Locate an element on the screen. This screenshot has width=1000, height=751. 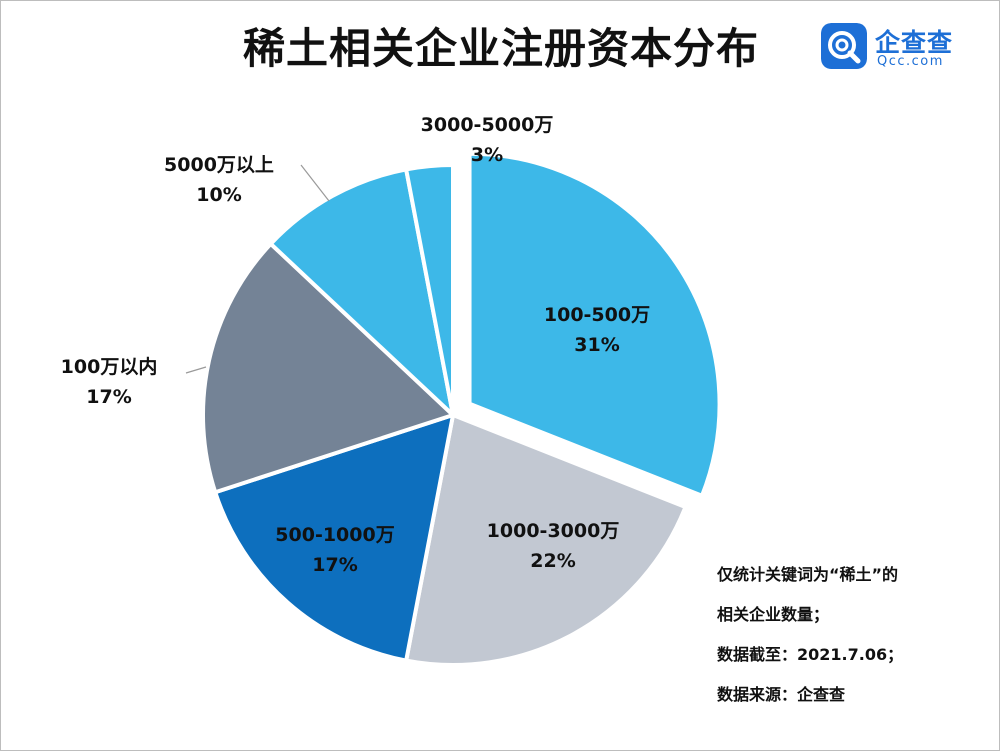
footnote-line: 相关企业数量； is located at coordinates (773, 614).